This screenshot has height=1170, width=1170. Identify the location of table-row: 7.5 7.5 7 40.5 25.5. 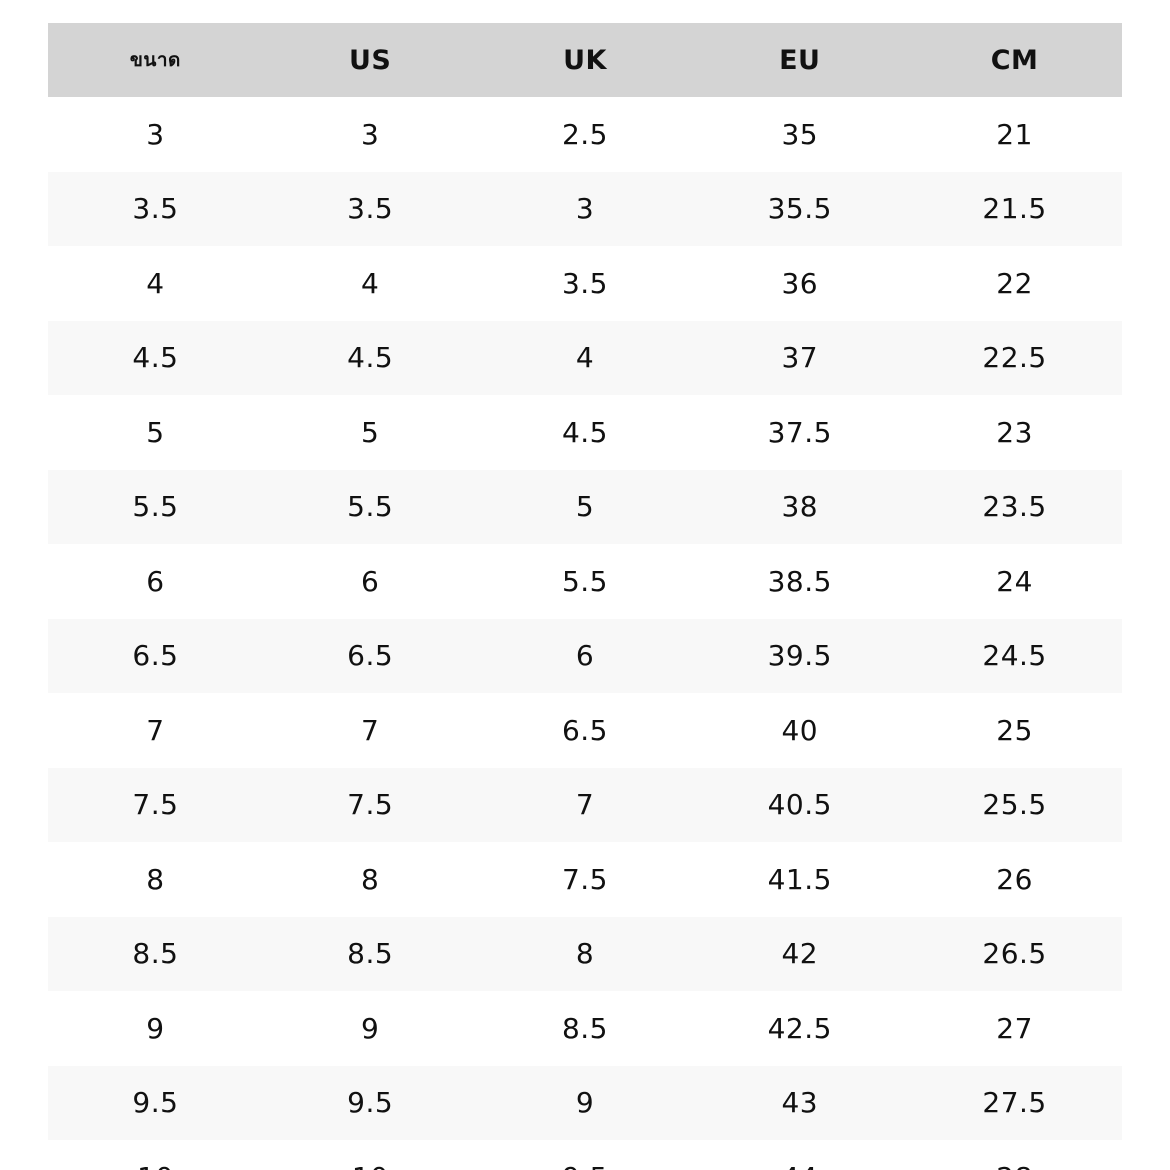
(585, 804).